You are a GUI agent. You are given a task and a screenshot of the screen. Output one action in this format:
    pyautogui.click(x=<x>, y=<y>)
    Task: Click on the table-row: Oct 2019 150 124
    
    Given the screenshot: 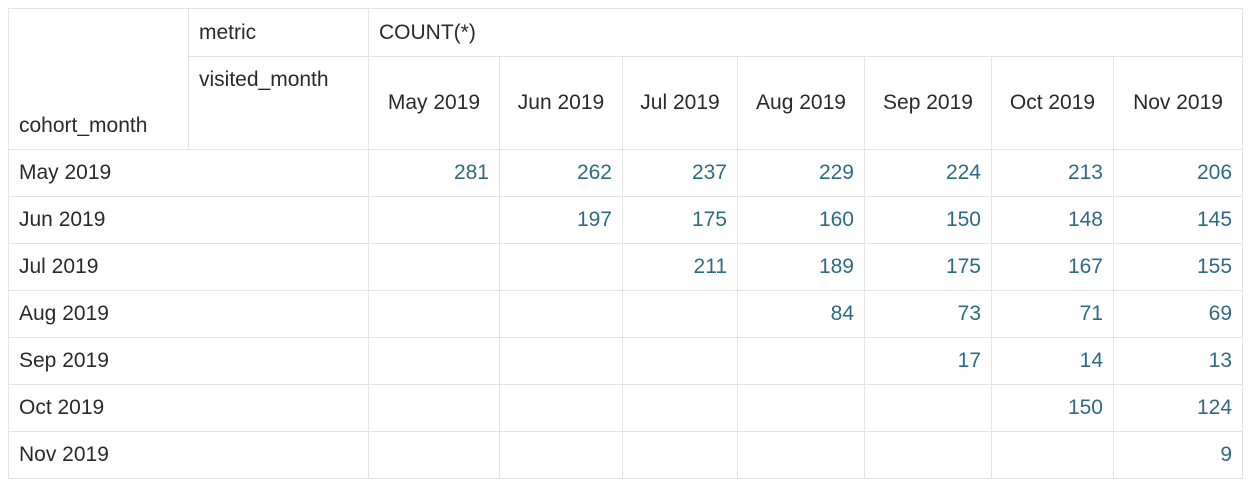 What is the action you would take?
    pyautogui.click(x=626, y=408)
    